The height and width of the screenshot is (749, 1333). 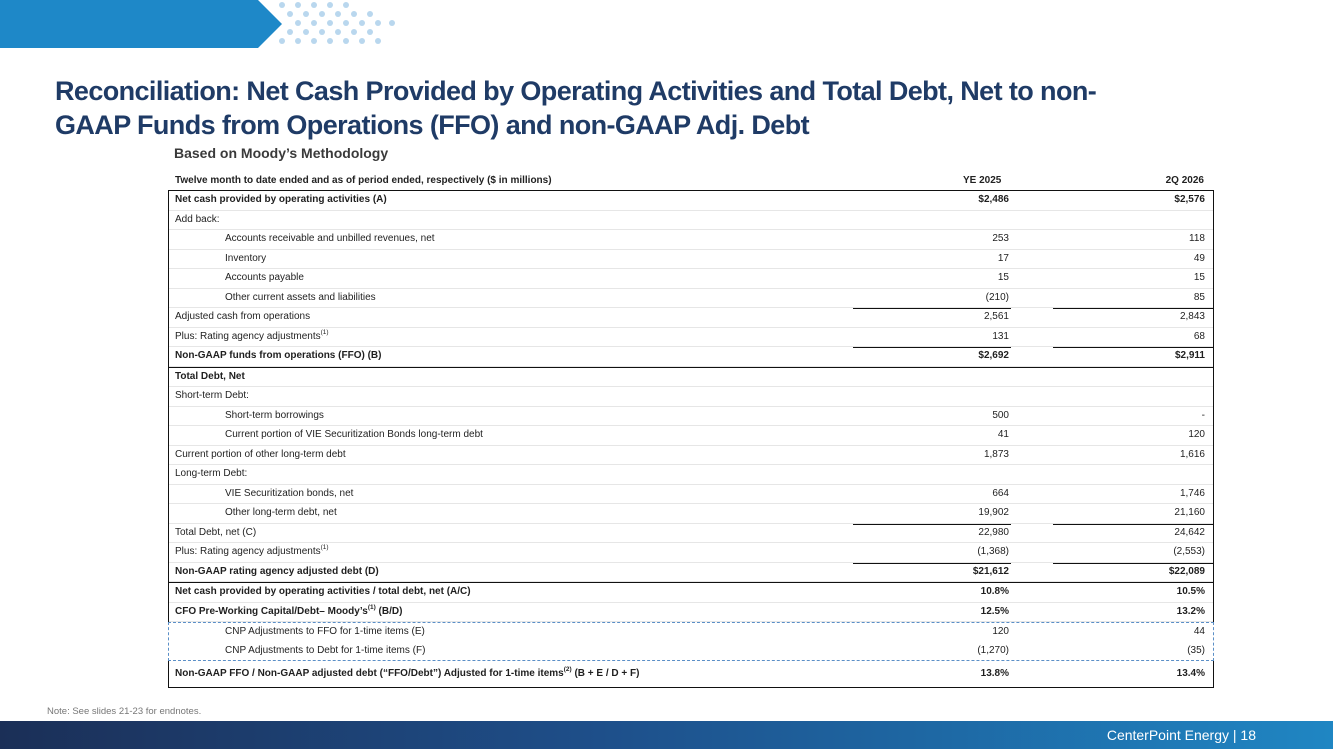 What do you see at coordinates (691, 514) in the screenshot?
I see `table-row: Other long-term debt, net 19,902 21,160` at bounding box center [691, 514].